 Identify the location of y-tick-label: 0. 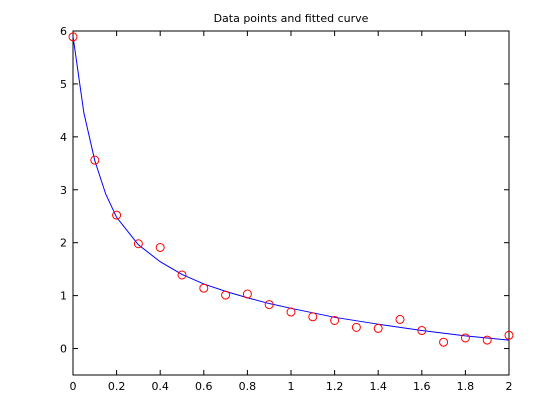
(63, 349).